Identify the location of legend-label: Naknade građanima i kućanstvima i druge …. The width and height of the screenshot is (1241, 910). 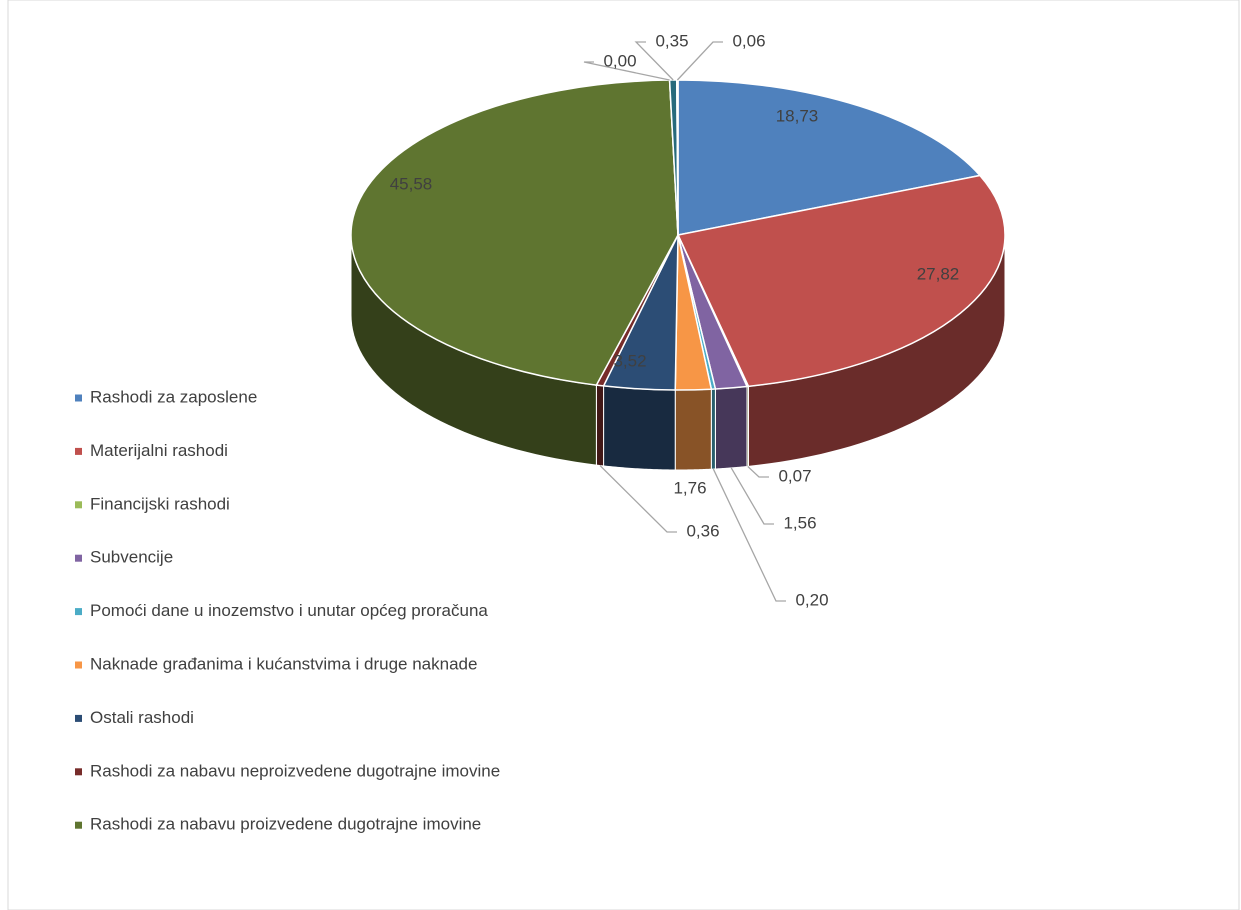
(283, 663).